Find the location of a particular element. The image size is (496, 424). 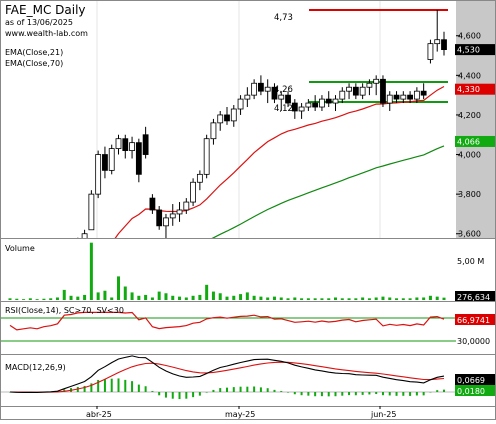

rsi-legend: RSI(Close,14), SC>70, SV<30 is located at coordinates (64, 310).